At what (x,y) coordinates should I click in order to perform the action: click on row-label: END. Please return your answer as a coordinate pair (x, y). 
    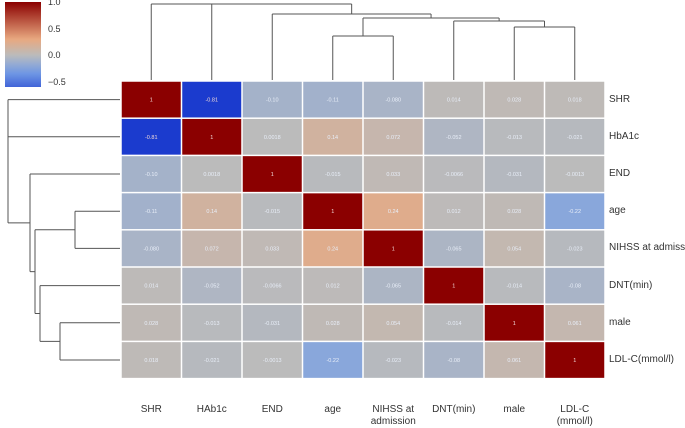
    Looking at the image, I should click on (620, 173).